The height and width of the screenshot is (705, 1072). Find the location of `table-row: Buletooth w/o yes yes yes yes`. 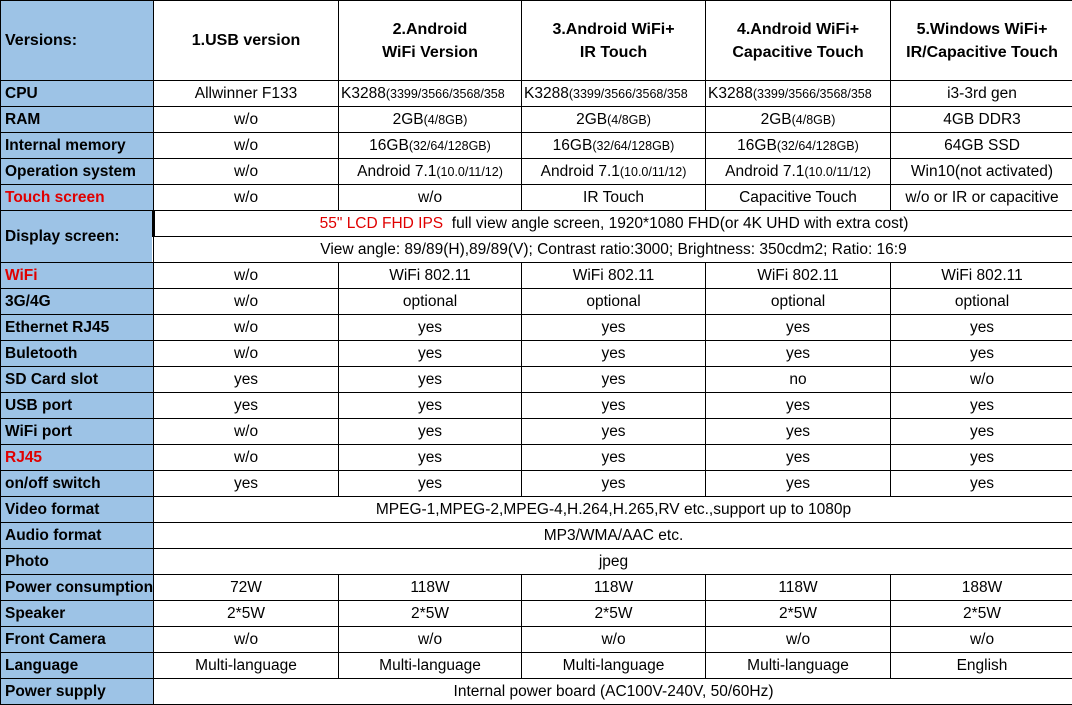

table-row: Buletooth w/o yes yes yes yes is located at coordinates (536, 353).